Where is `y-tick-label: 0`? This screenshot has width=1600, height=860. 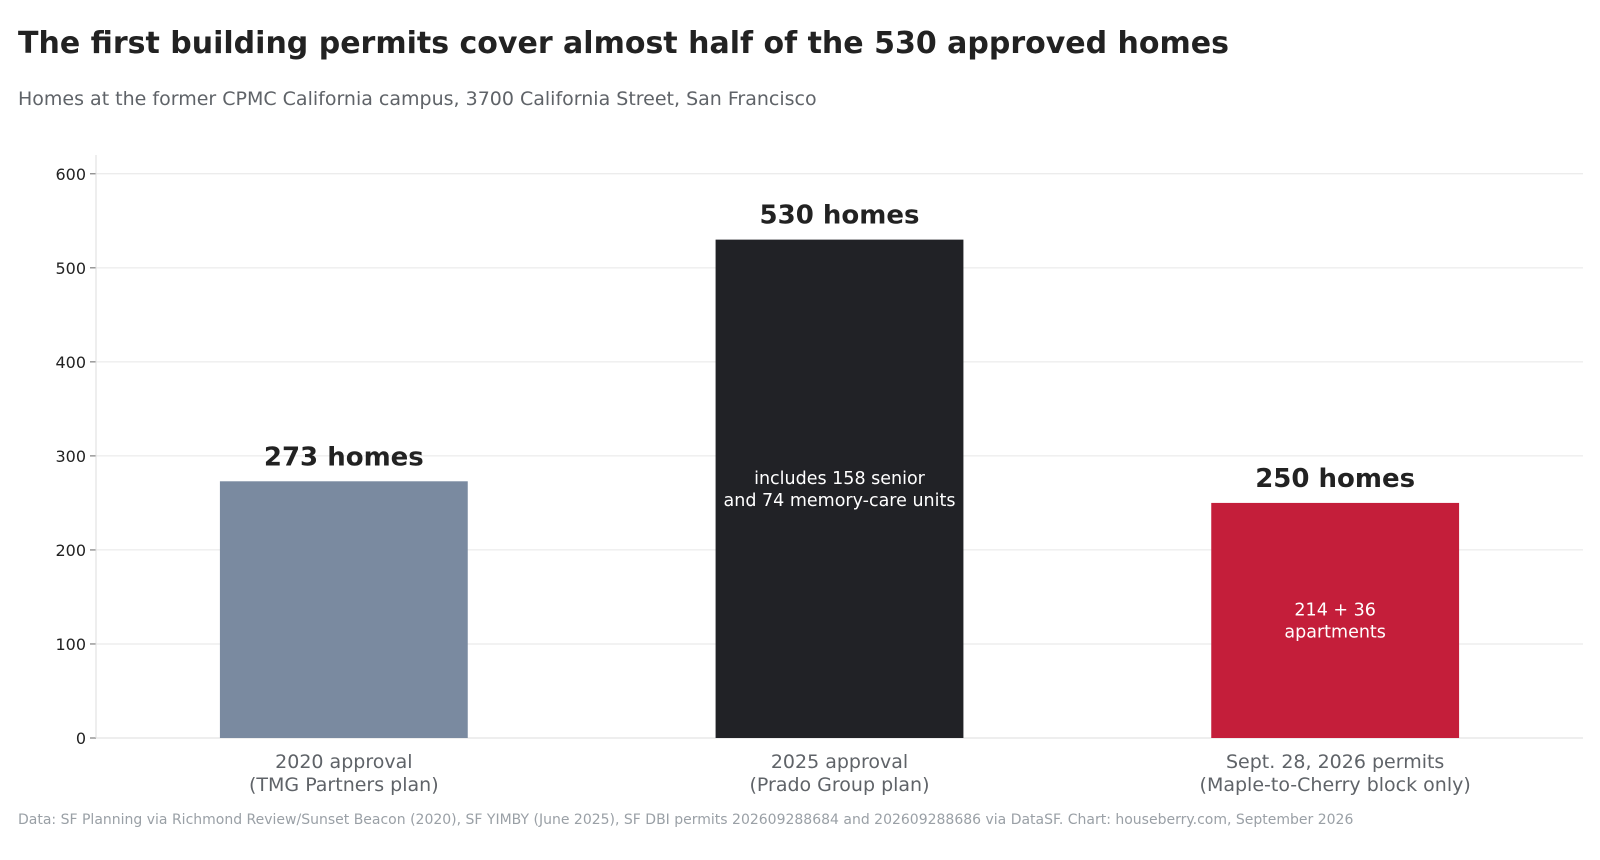 y-tick-label: 0 is located at coordinates (81, 738).